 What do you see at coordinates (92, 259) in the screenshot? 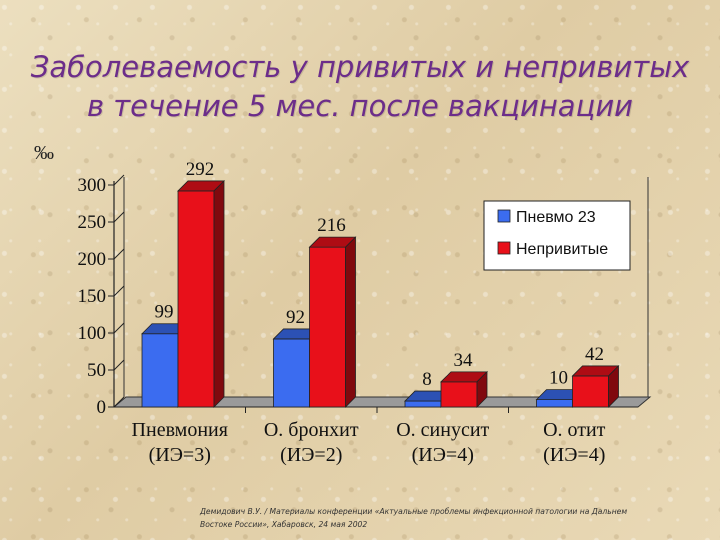
I see `y-tick-label: 200` at bounding box center [92, 259].